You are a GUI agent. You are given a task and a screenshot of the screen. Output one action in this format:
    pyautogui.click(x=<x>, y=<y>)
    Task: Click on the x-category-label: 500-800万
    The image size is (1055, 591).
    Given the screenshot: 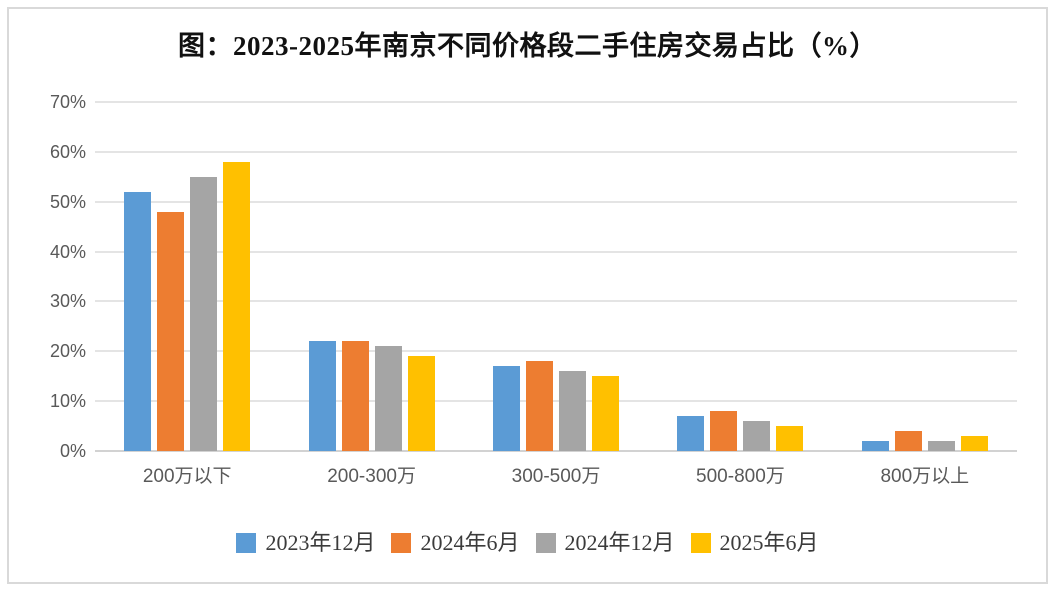 What is the action you would take?
    pyautogui.click(x=740, y=476)
    